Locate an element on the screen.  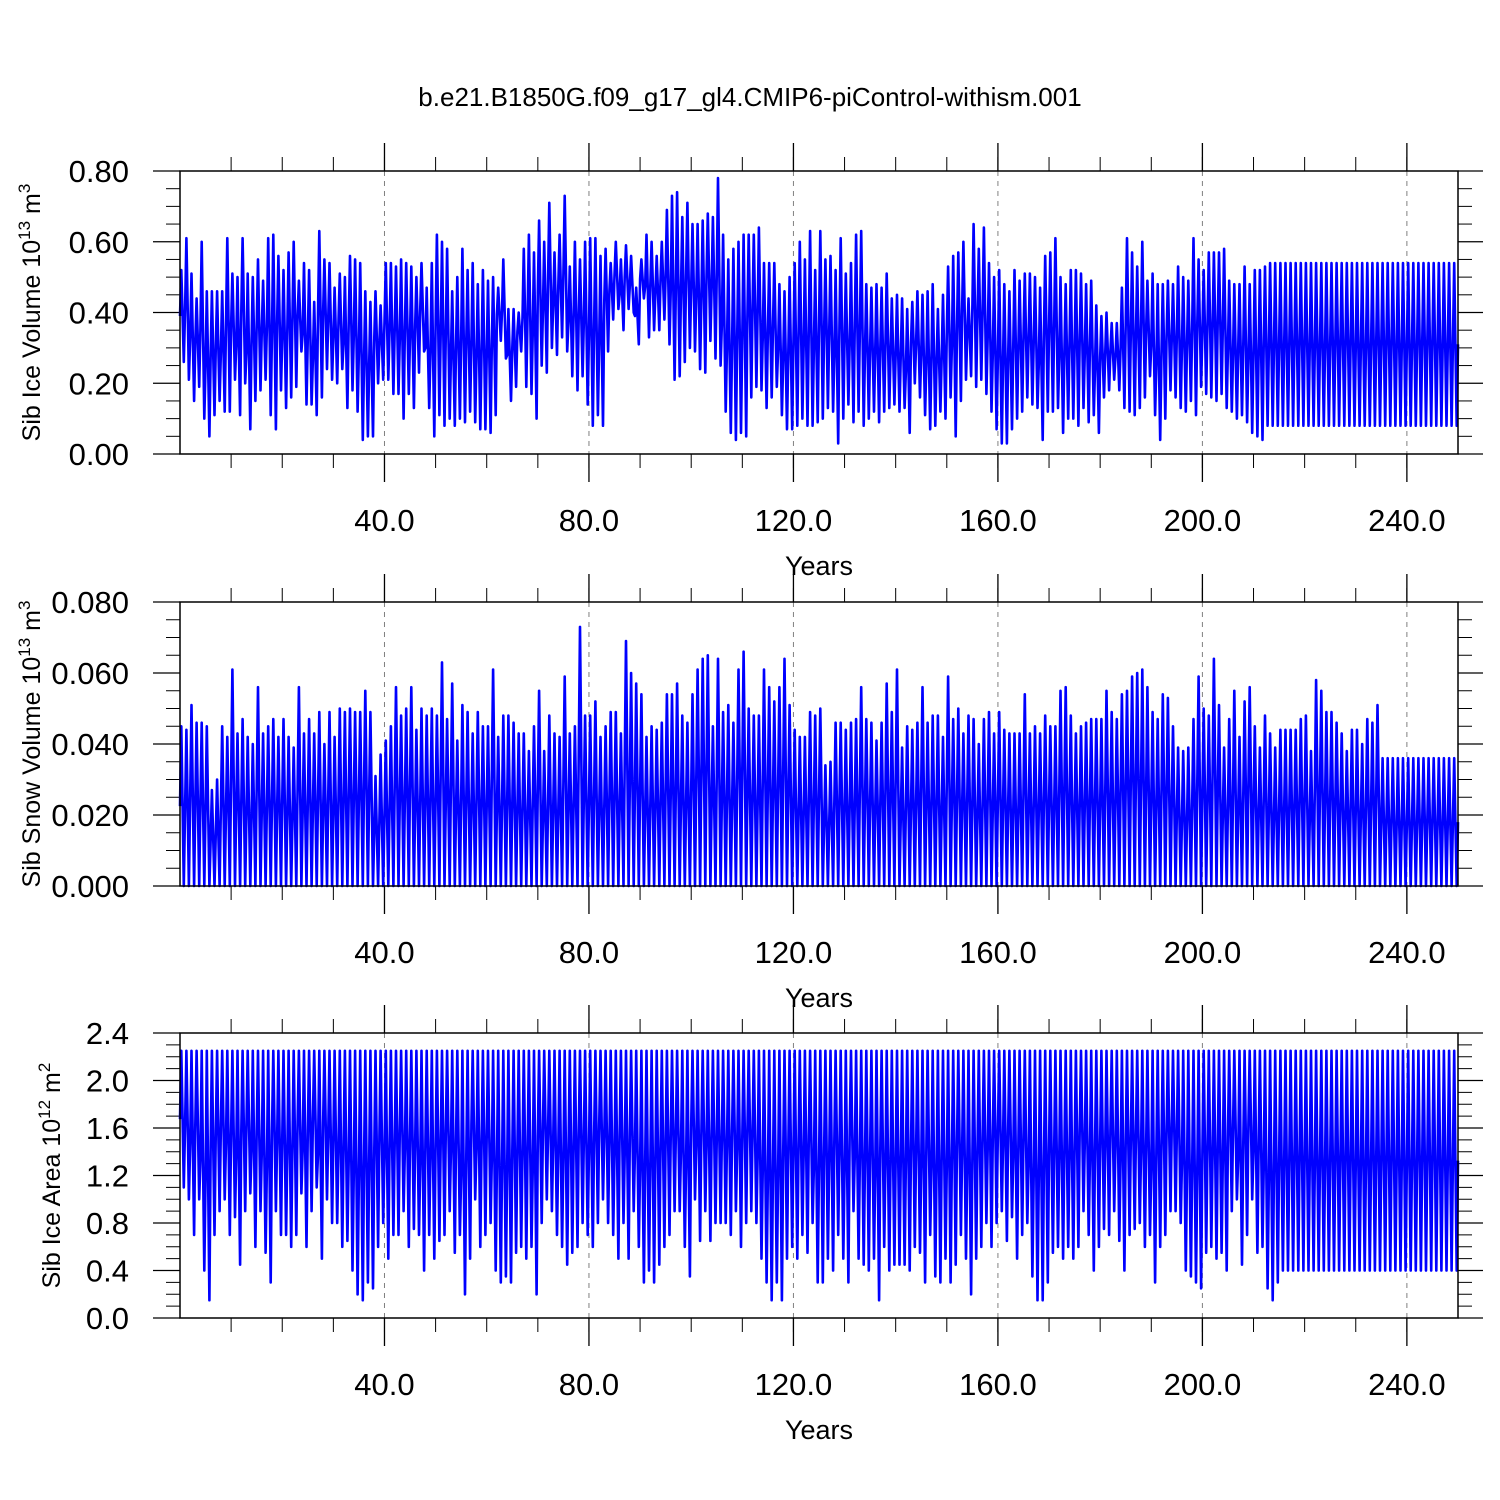
y-tick-label: 0.020 is located at coordinates (90, 815).